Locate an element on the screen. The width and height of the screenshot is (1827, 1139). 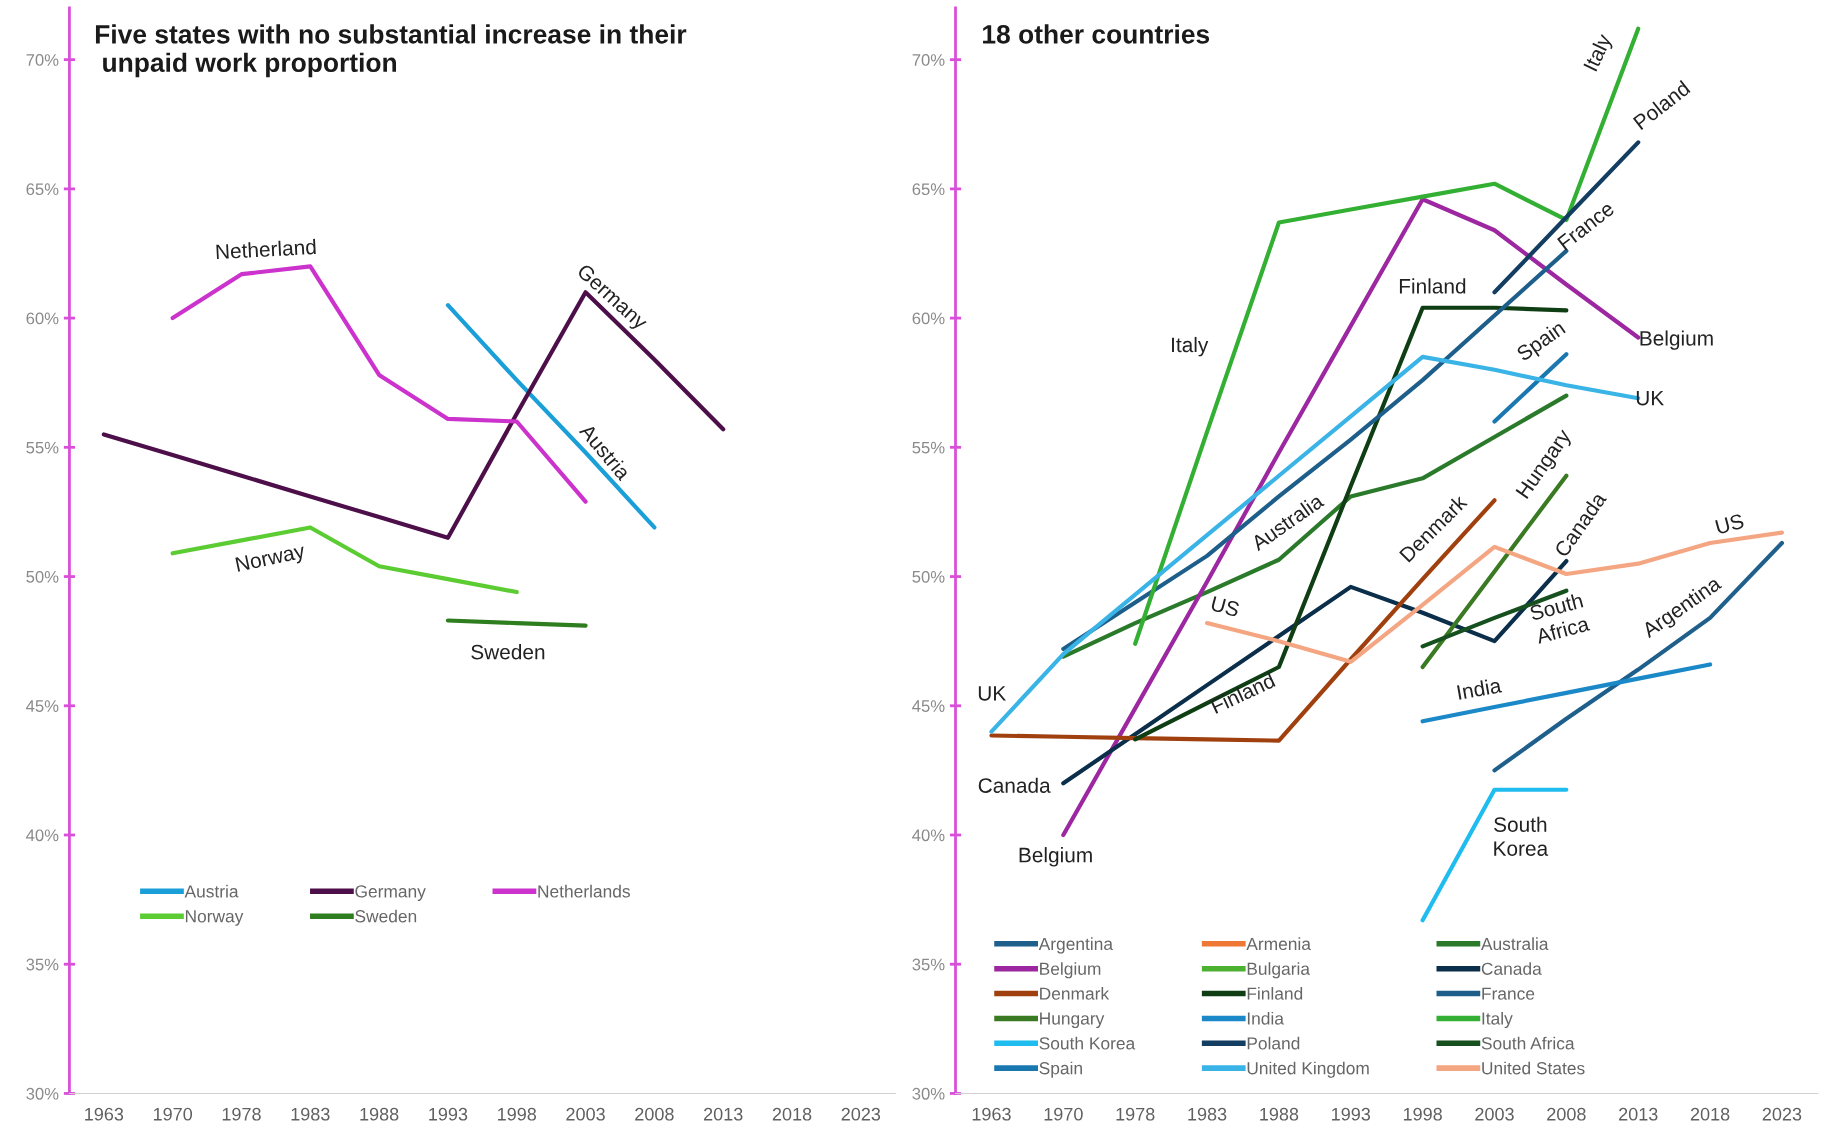
legend-label: Austria is located at coordinates (211, 891).